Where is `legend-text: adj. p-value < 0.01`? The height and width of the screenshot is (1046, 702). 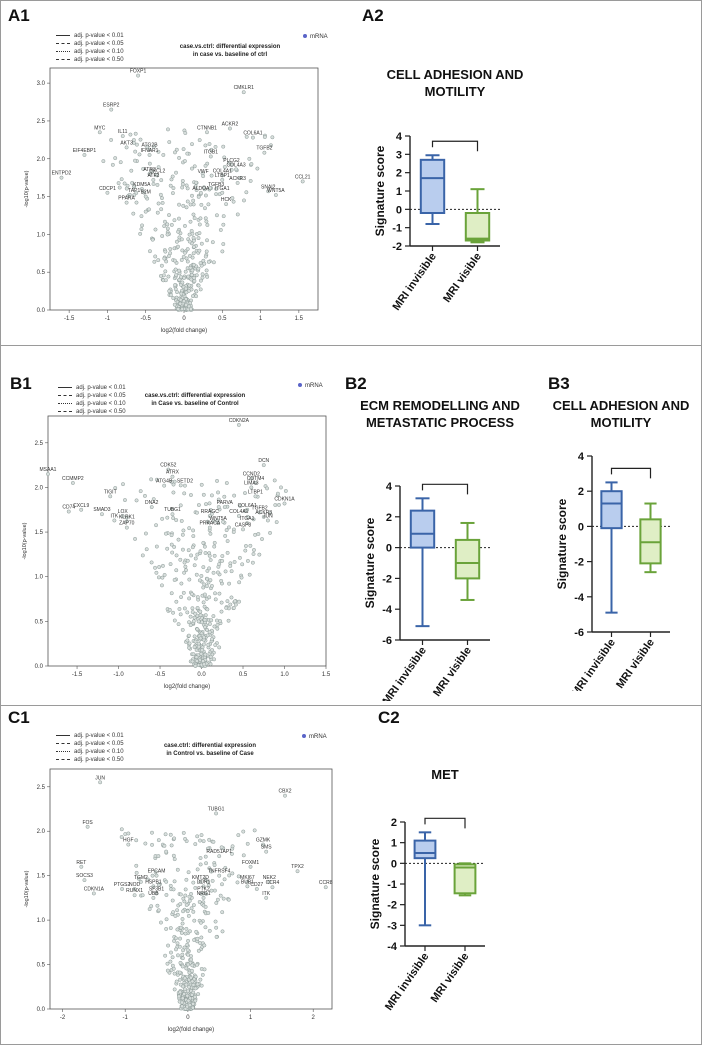 legend-text: adj. p-value < 0.01 is located at coordinates (101, 388).